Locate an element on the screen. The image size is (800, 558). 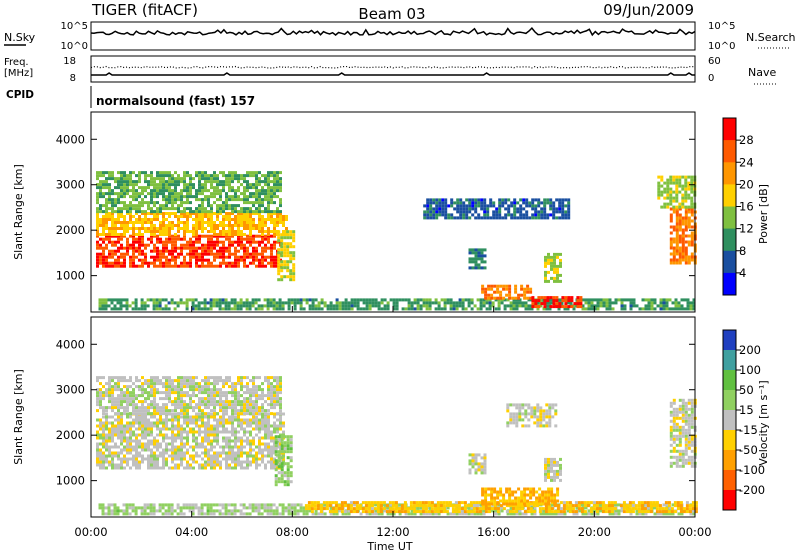
nsky-tick-high: 10^5 is located at coordinates (74, 26).